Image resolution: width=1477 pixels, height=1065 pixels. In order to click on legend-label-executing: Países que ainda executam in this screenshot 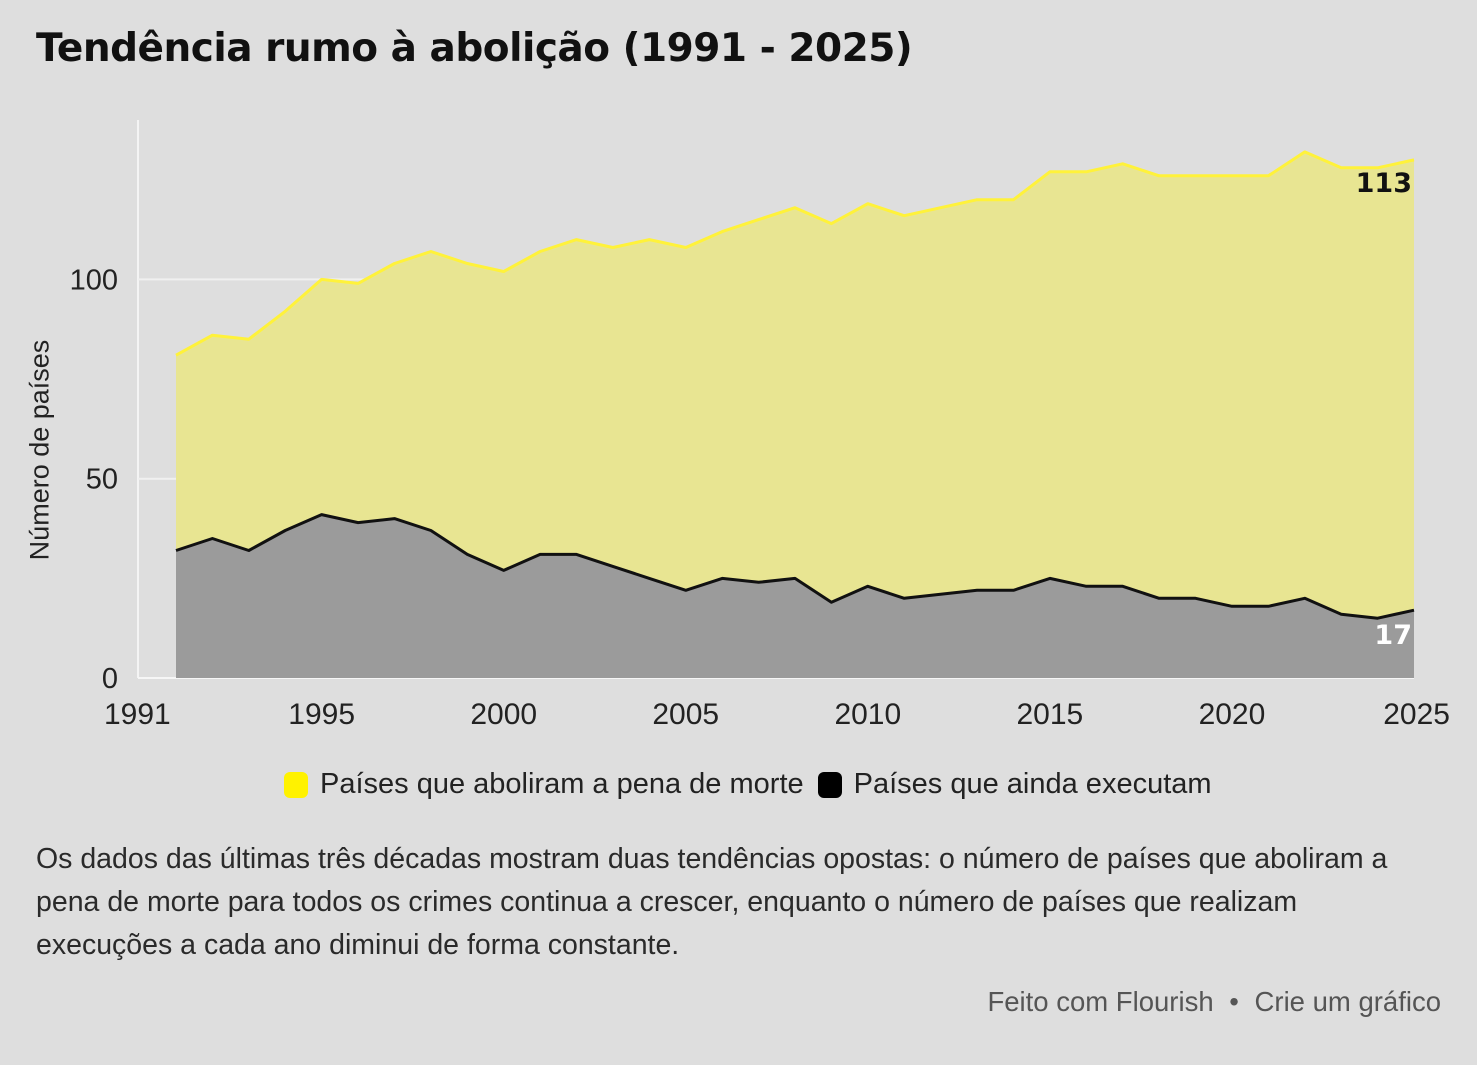, I will do `click(1032, 784)`.